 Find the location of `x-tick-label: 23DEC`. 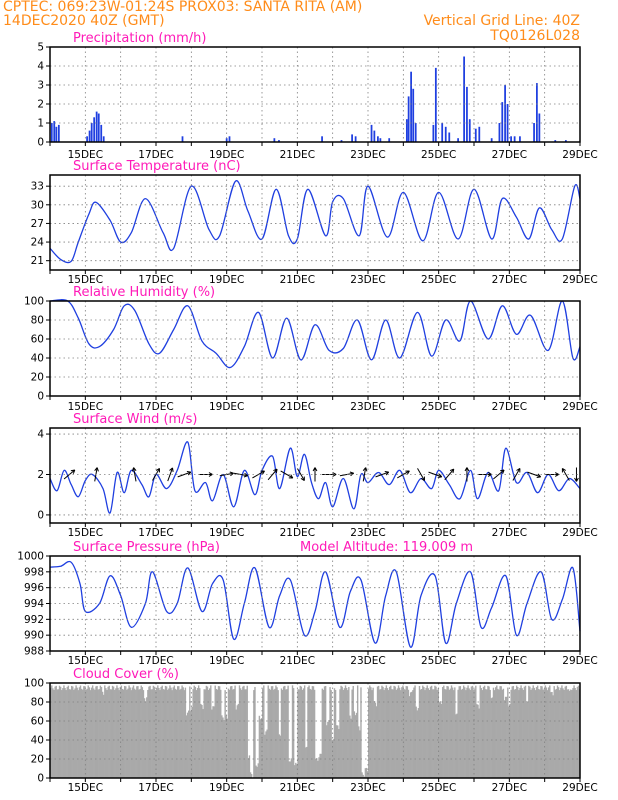

x-tick-label: 23DEC is located at coordinates (367, 280).